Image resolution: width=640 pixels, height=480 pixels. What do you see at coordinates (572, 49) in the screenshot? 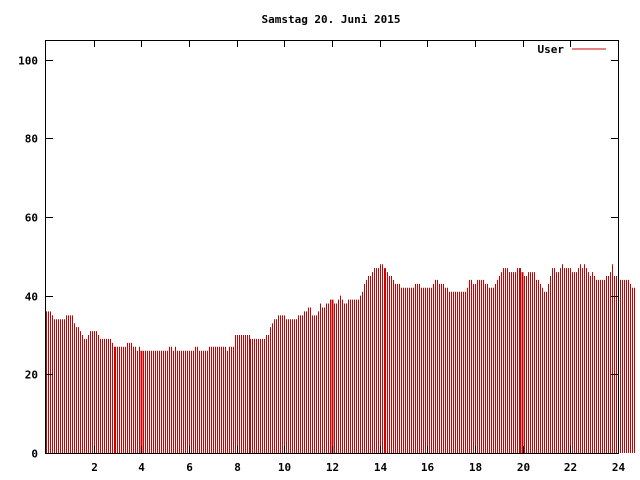
I see `legend: User` at bounding box center [572, 49].